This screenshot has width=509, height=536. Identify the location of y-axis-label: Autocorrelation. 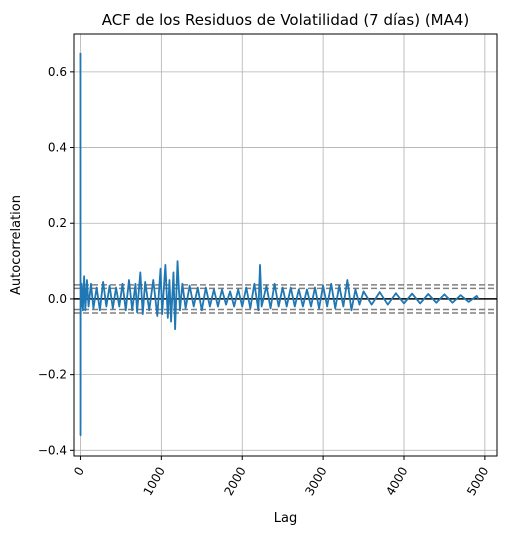
(16, 245).